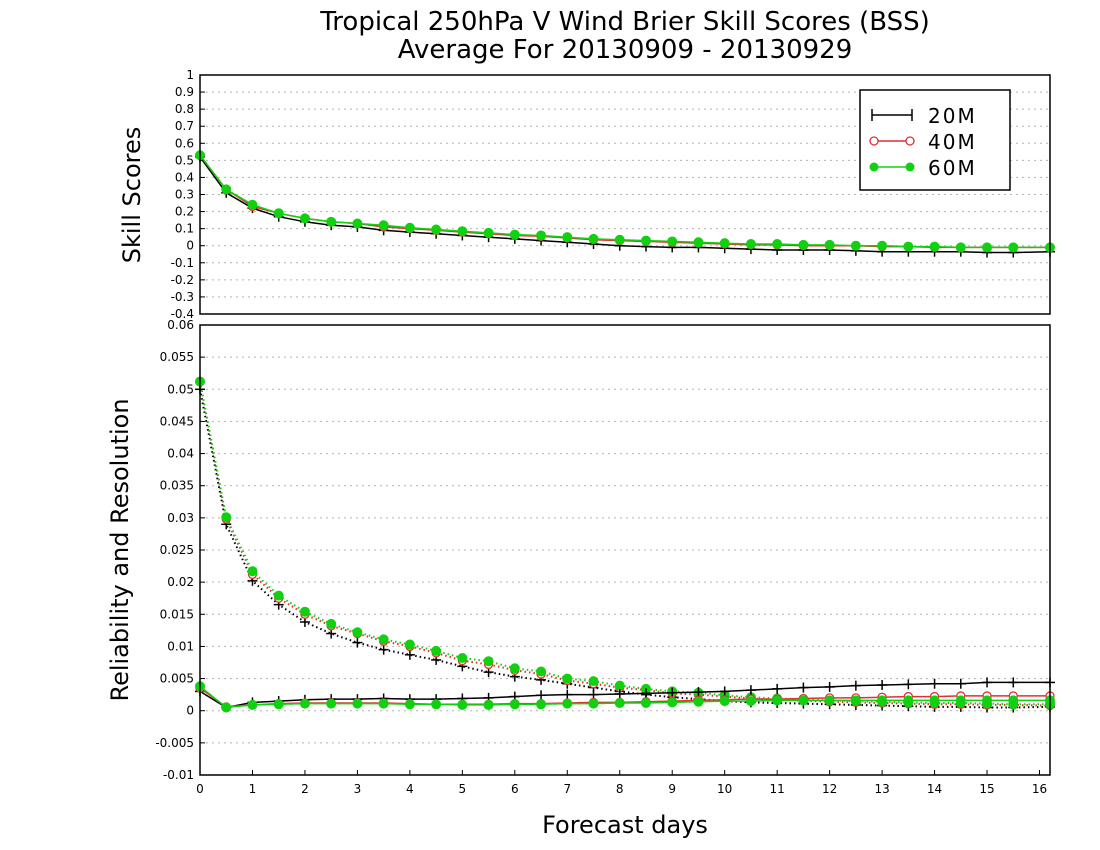  What do you see at coordinates (184, 212) in the screenshot?
I see `top-y-tick-label: 0.2` at bounding box center [184, 212].